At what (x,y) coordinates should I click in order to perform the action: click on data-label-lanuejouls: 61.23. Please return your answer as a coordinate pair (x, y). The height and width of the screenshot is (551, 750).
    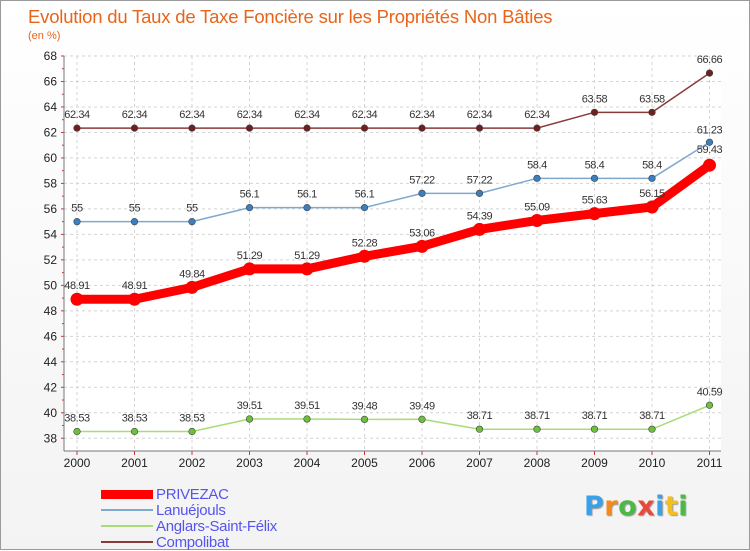
    Looking at the image, I should click on (710, 130).